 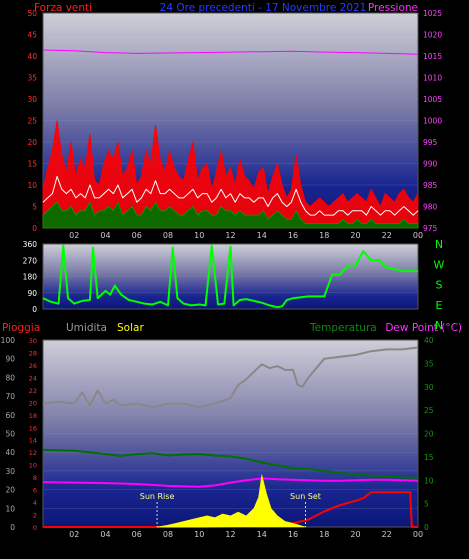 I want to click on y-tick-rain: 16, so click(x=33, y=428).